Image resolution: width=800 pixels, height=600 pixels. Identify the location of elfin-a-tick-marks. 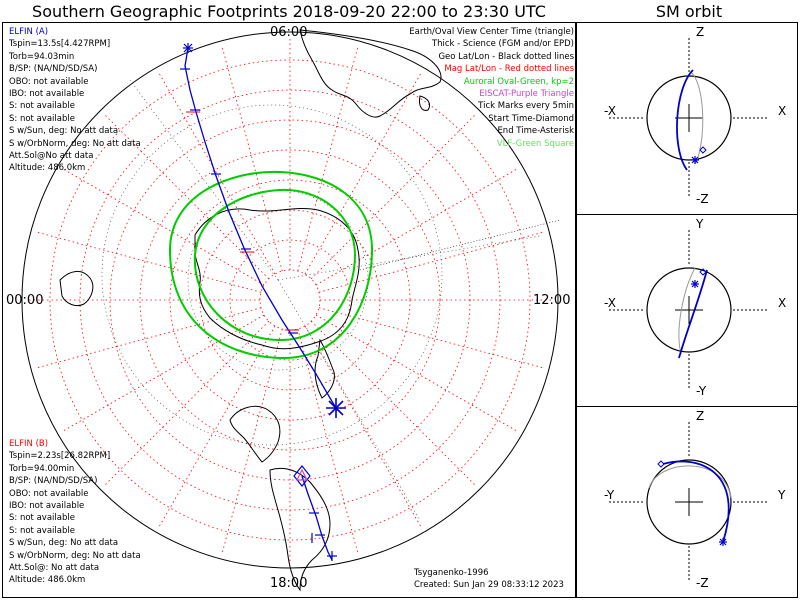
(239, 201).